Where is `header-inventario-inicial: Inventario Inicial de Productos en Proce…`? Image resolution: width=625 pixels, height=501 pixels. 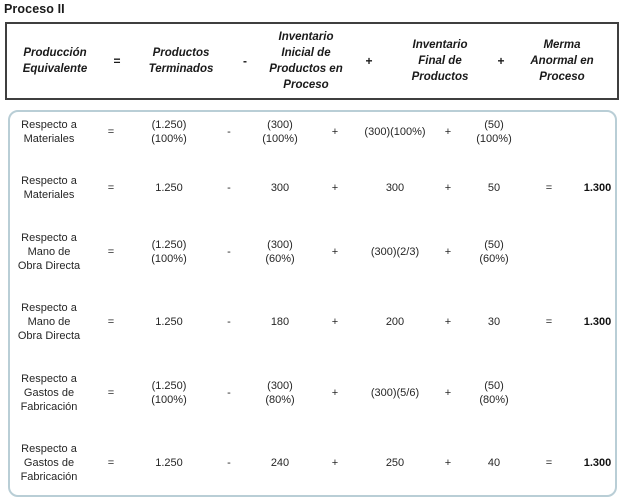 header-inventario-inicial: Inventario Inicial de Productos en Proce… is located at coordinates (306, 61).